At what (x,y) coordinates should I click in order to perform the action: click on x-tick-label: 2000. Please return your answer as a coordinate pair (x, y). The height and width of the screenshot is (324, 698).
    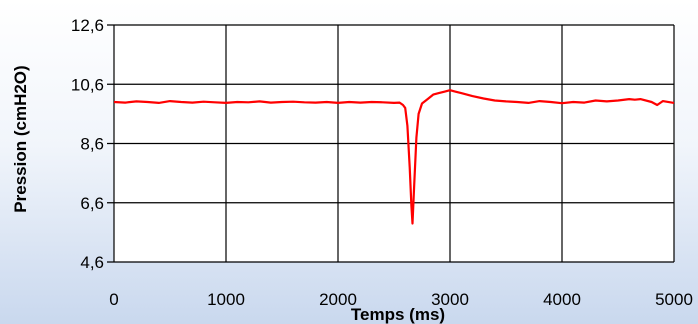
    Looking at the image, I should click on (338, 299).